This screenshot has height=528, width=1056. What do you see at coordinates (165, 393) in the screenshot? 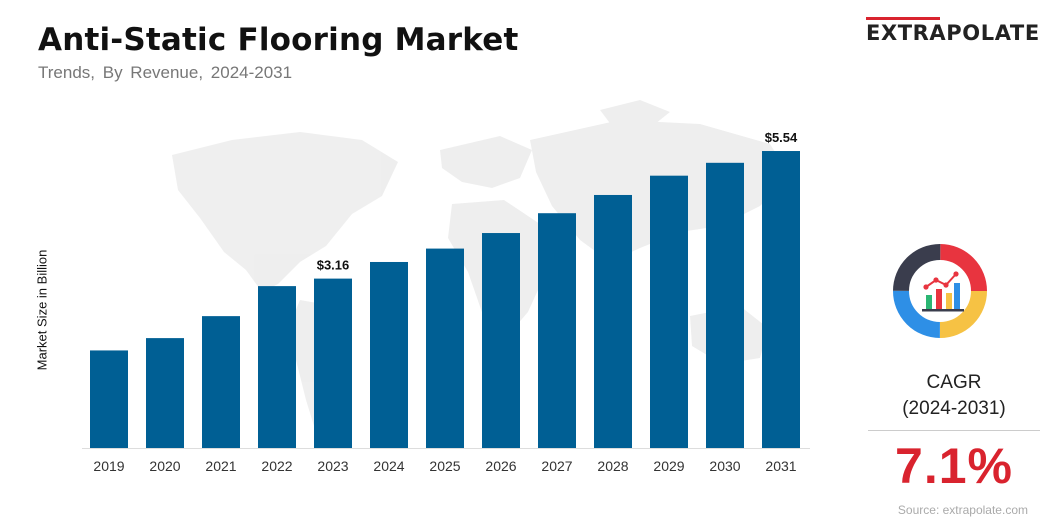
I see `bar-2020` at bounding box center [165, 393].